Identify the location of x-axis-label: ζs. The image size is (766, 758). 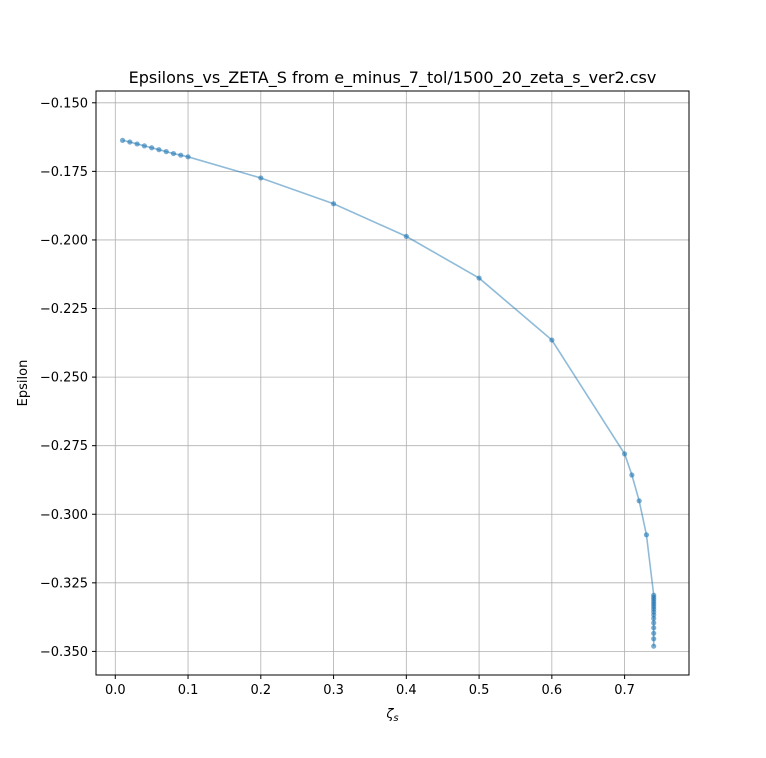
(391, 715).